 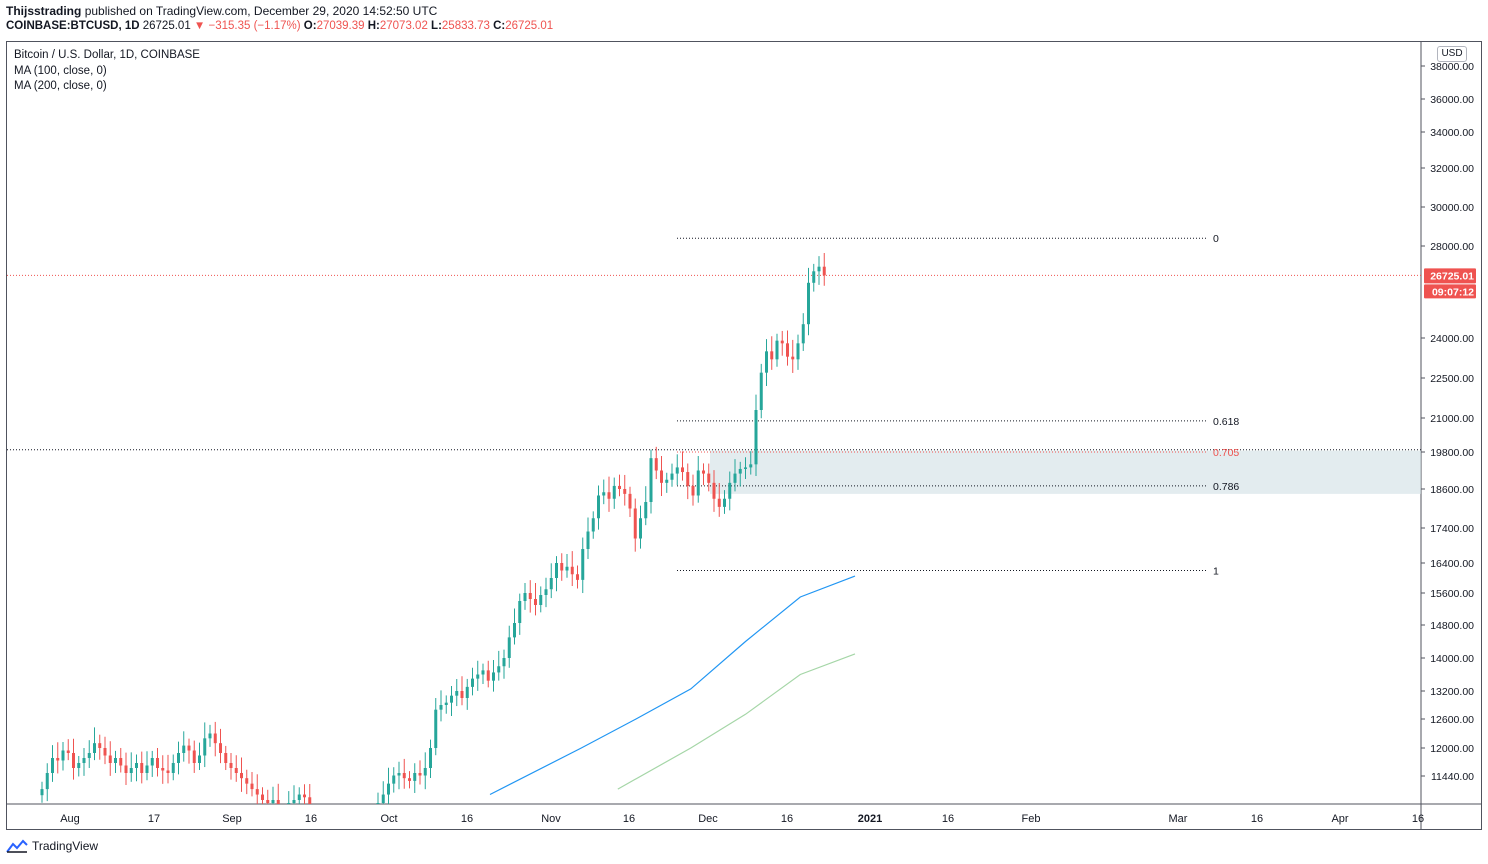 What do you see at coordinates (60, 86) in the screenshot?
I see `legend-ma200: MA (200, close, 0)` at bounding box center [60, 86].